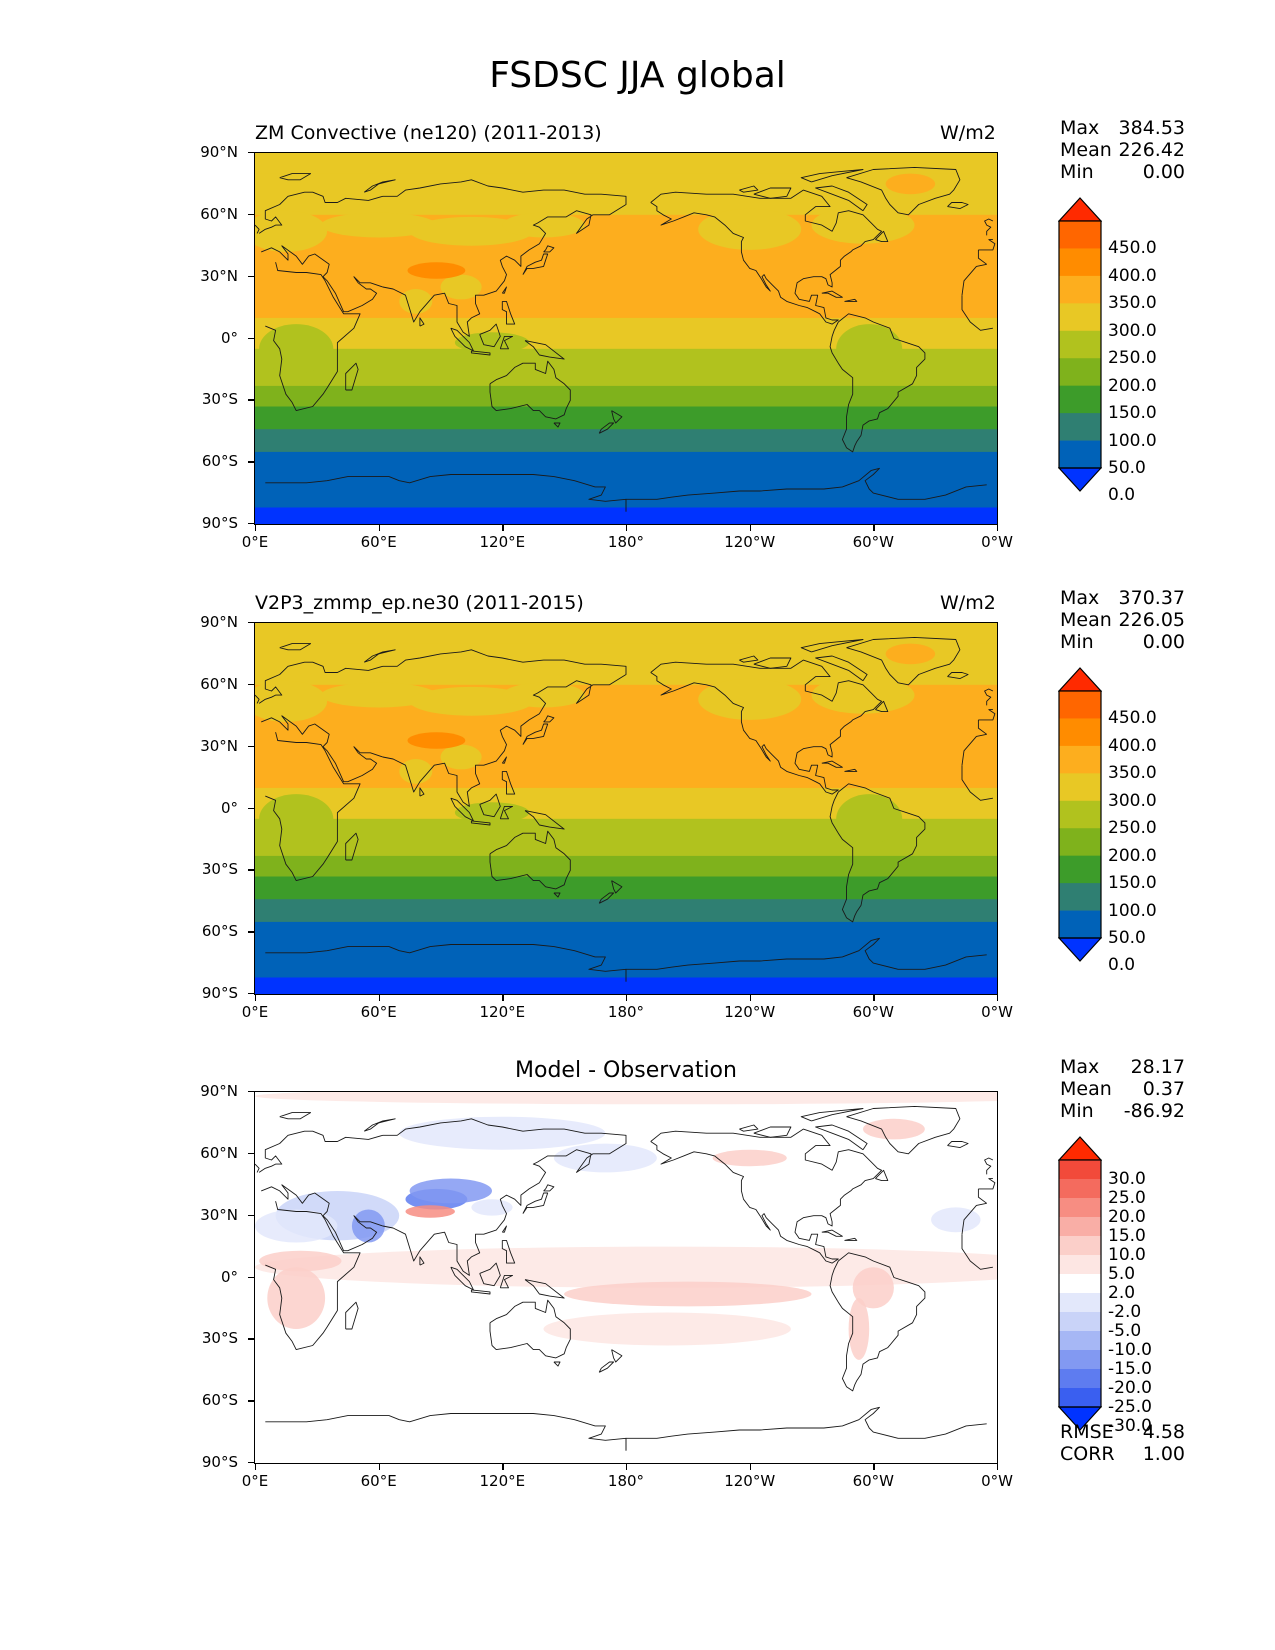 Image resolution: width=1275 pixels, height=1650 pixels. What do you see at coordinates (480, 1292) in the screenshot?
I see `coastline-java` at bounding box center [480, 1292].